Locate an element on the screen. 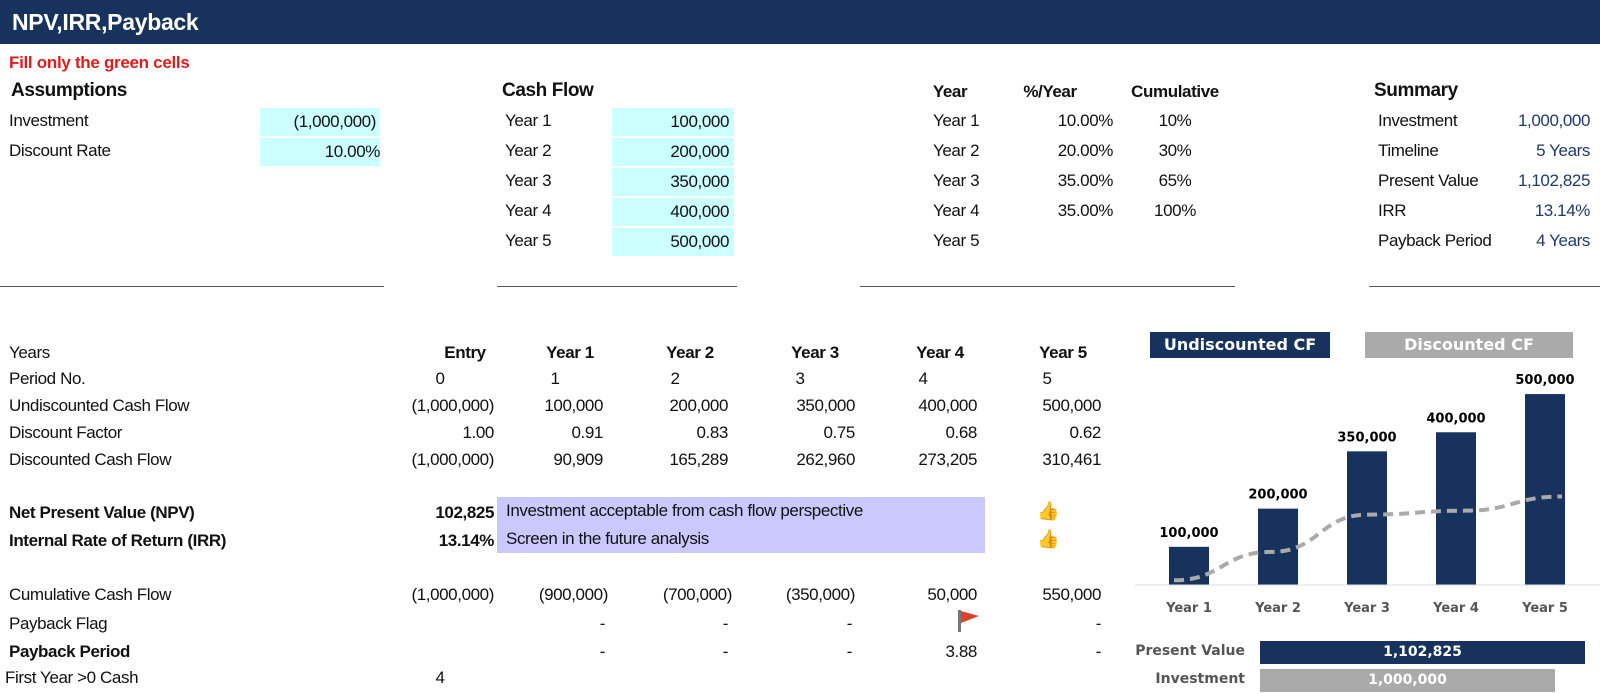 The image size is (1600, 694). cumulative-cell: 50,000 is located at coordinates (952, 594).